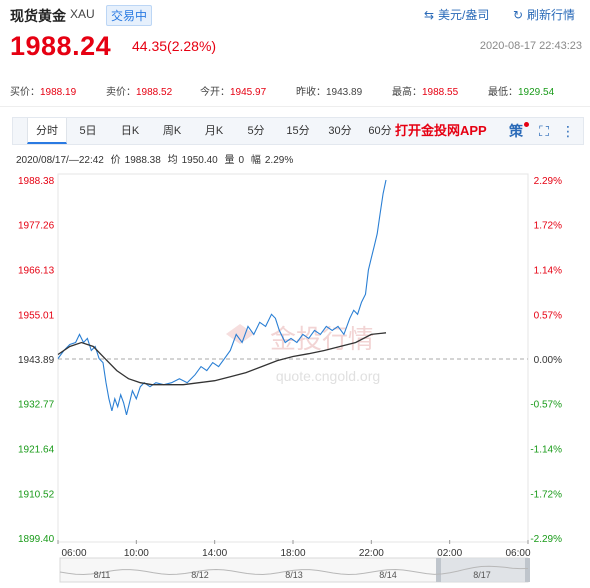  What do you see at coordinates (214, 553) in the screenshot?
I see `x-tick-label: 14:00` at bounding box center [214, 553].